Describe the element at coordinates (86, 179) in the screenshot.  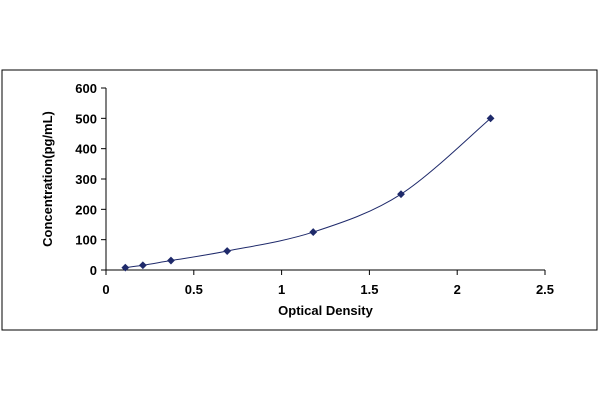
I see `y-tick-label: 300` at that location.